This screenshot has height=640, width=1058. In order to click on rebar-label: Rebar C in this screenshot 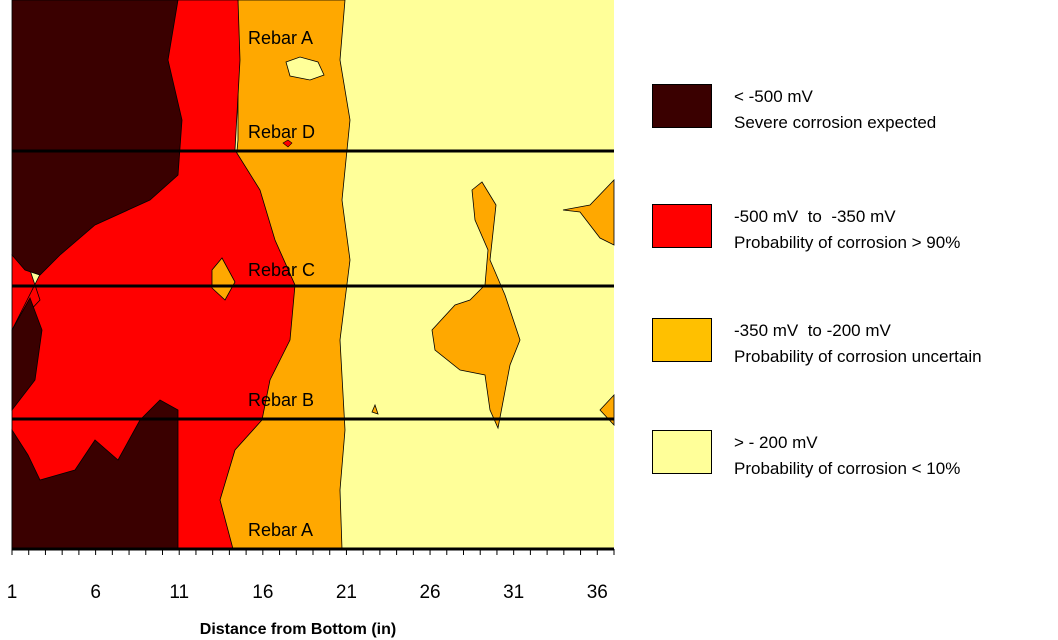, I will do `click(281, 270)`.